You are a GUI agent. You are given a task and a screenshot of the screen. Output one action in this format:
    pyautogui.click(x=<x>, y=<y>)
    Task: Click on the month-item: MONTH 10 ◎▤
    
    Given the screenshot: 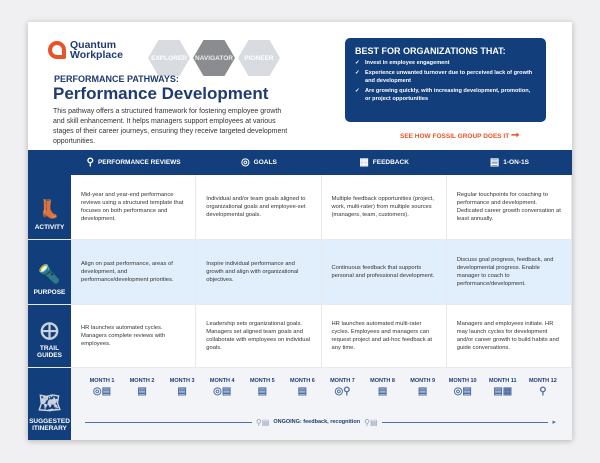 What is the action you would take?
    pyautogui.click(x=462, y=387)
    